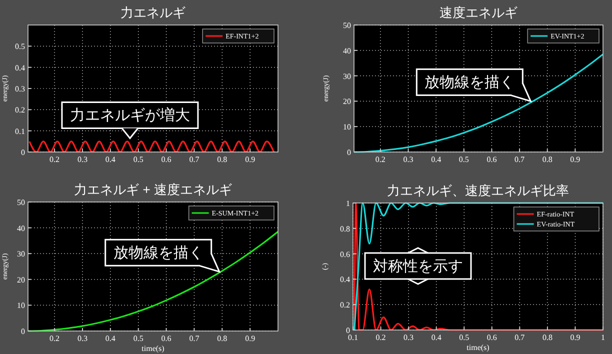 The height and width of the screenshot is (354, 612). Describe the element at coordinates (479, 12) in the screenshot. I see `chart-title: 速度エネルギ` at that location.